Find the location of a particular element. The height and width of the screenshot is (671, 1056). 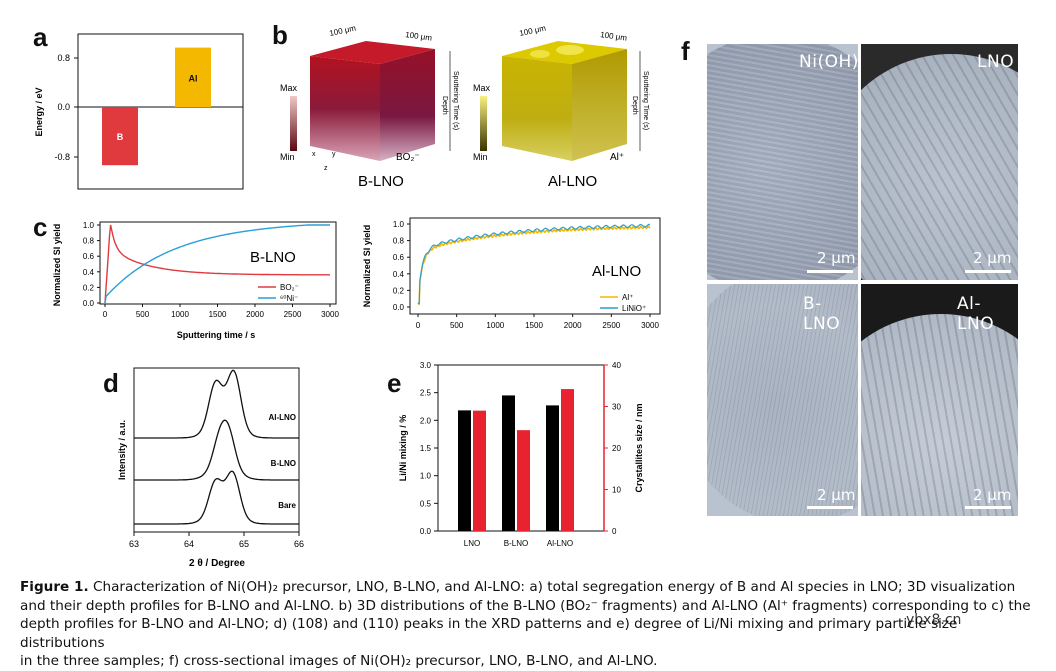

c1-ytick: 0.8 is located at coordinates (89, 241).